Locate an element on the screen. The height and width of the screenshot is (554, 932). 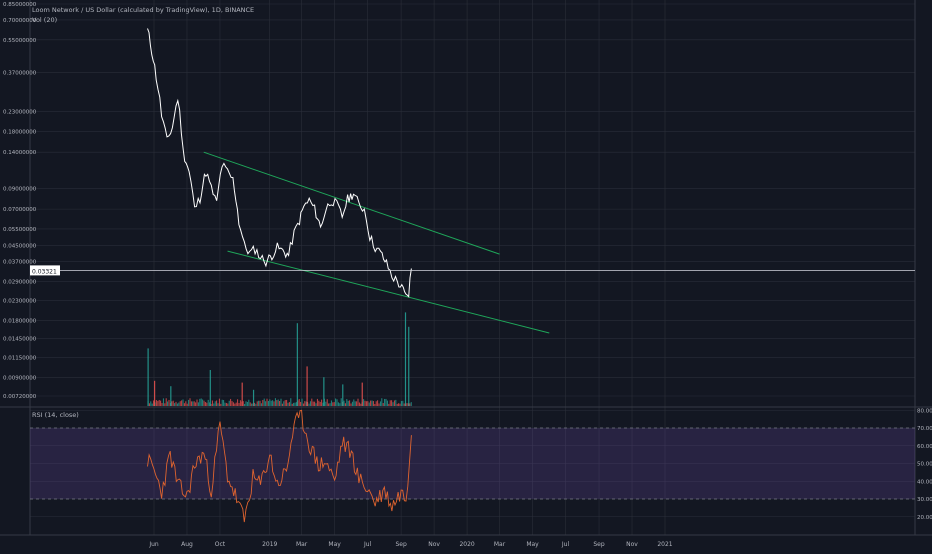
volume-label: Vol (20) is located at coordinates (45, 20).